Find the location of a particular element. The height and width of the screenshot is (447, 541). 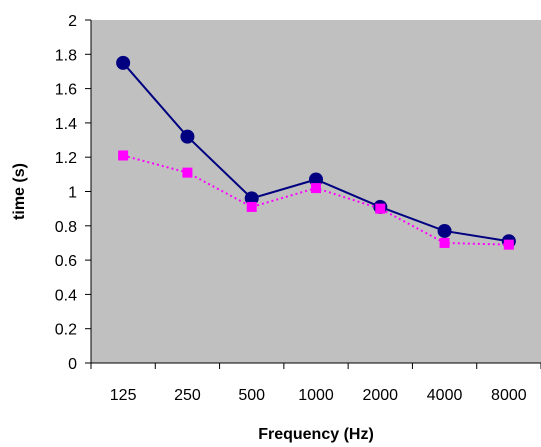

y-tick-label: 0.6 is located at coordinates (66, 261).